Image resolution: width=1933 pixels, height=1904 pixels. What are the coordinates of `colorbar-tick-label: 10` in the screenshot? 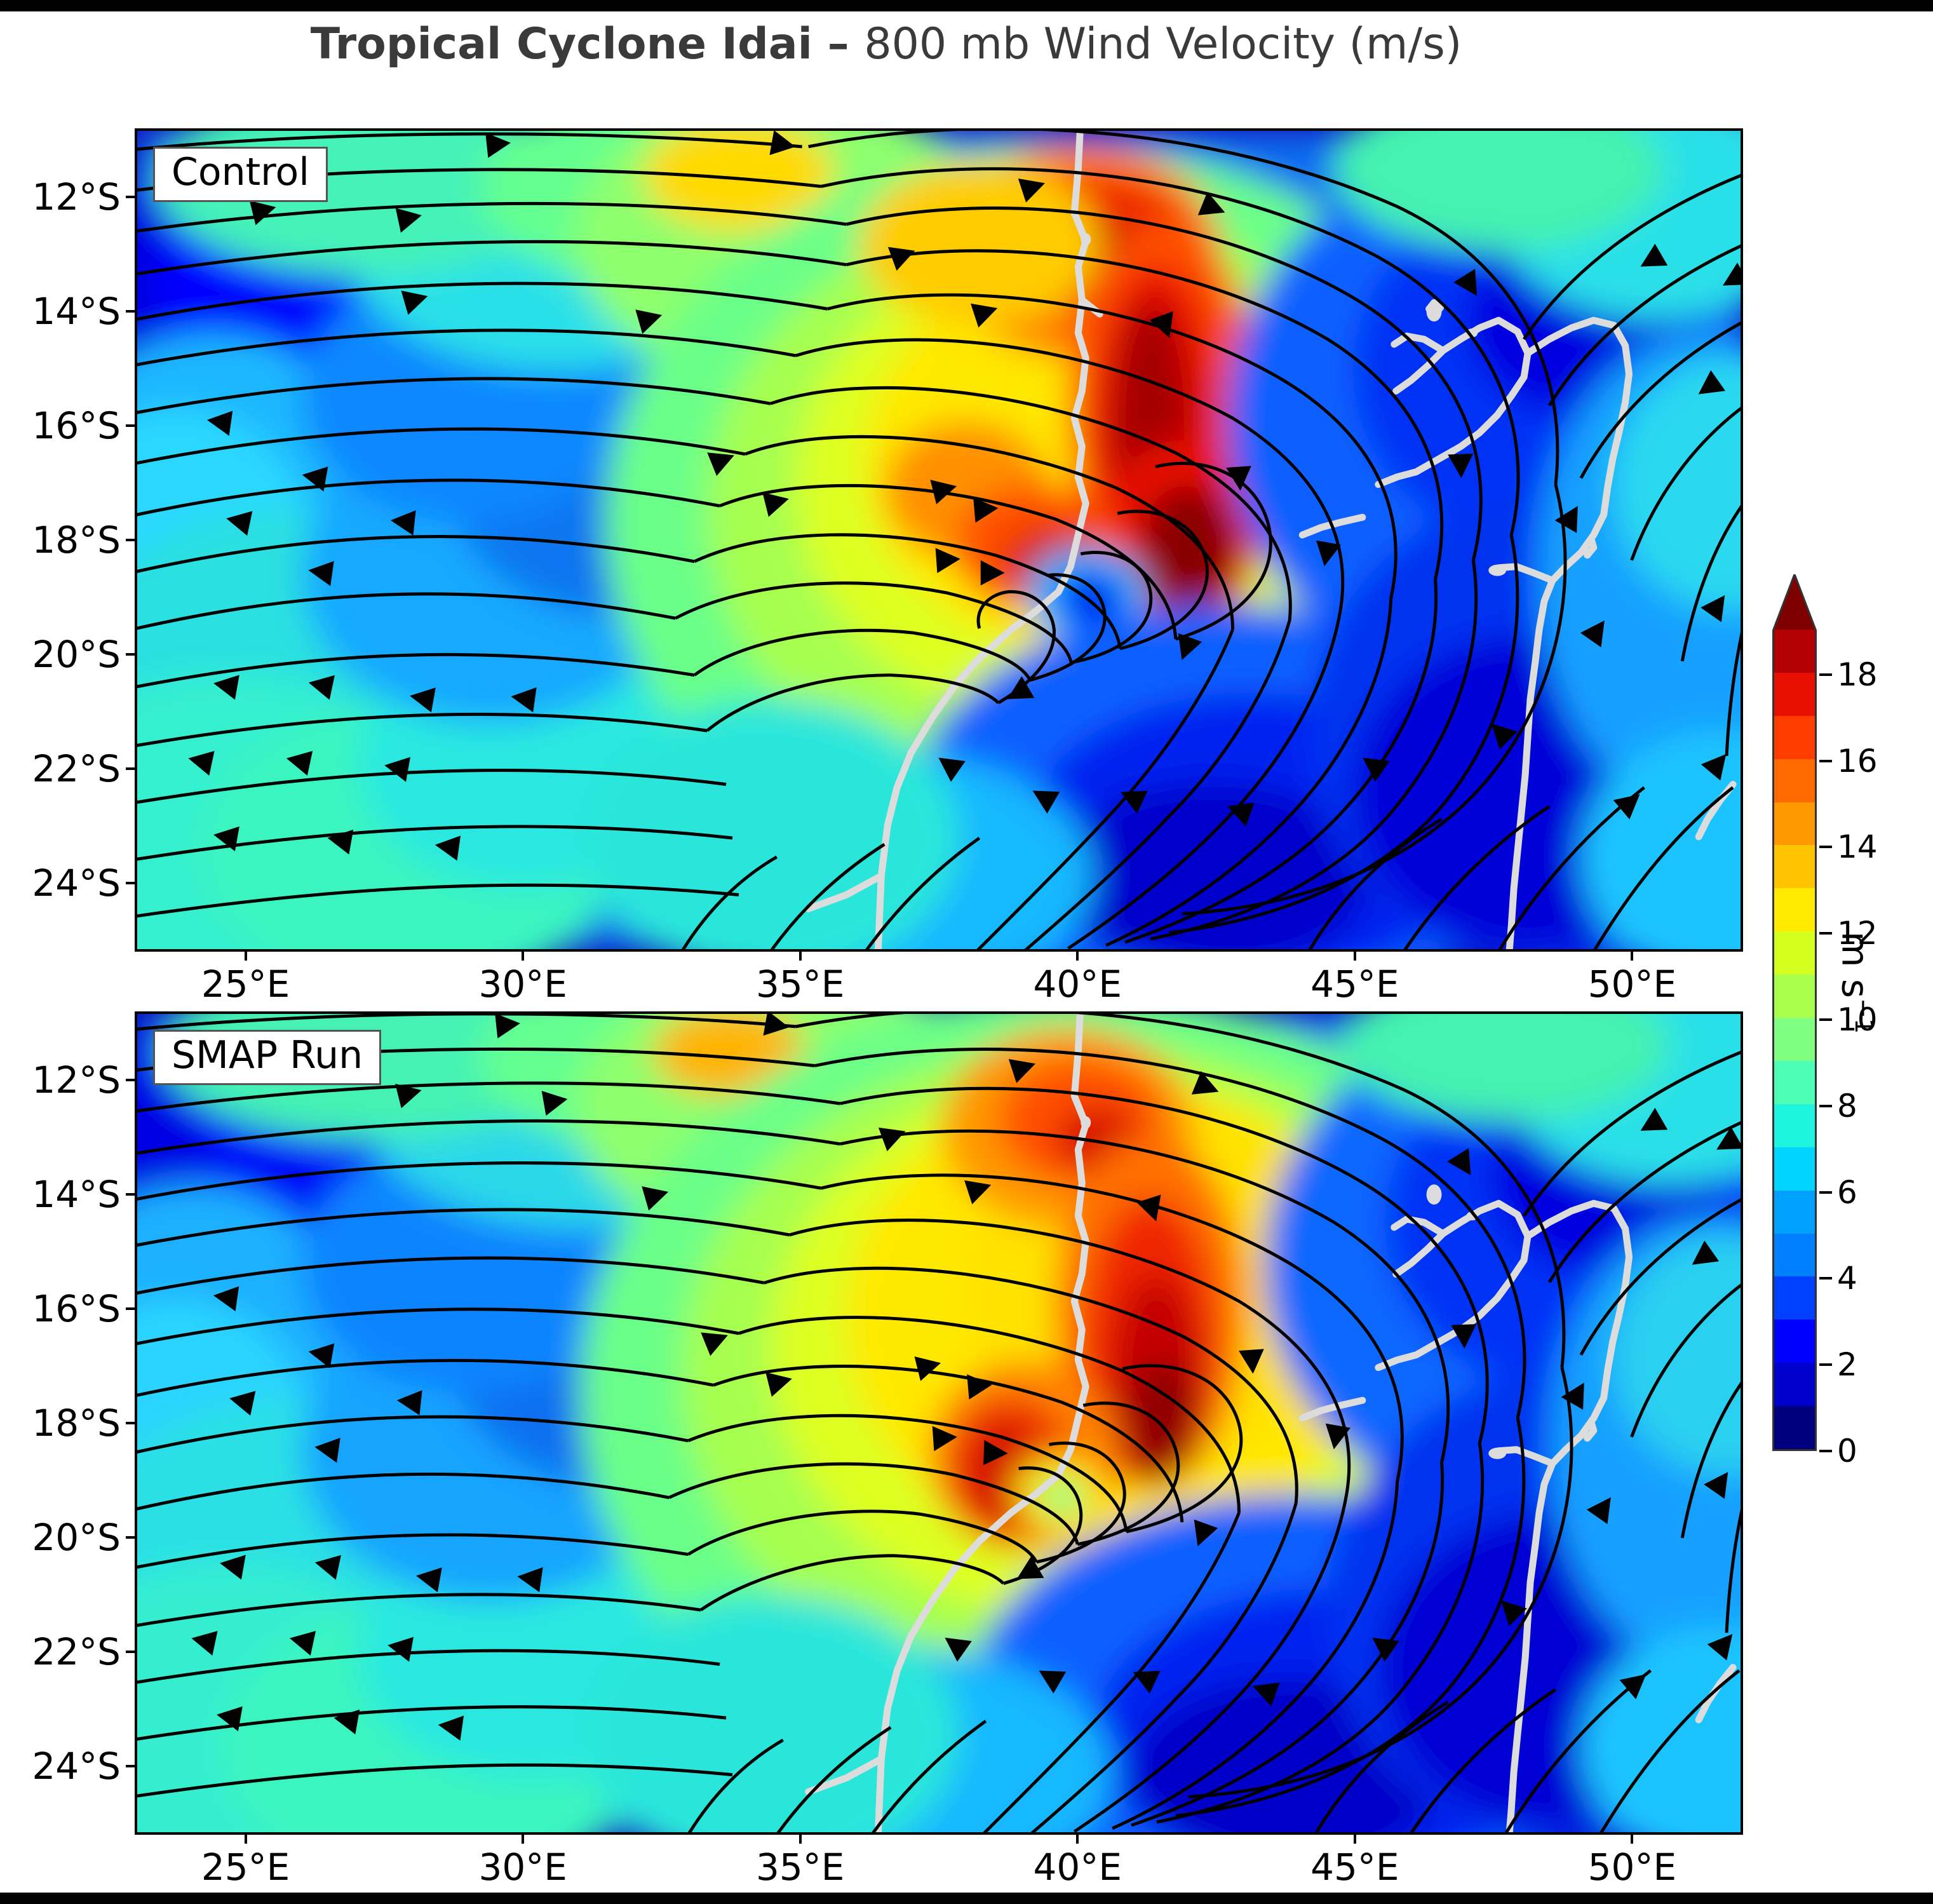 It's located at (1857, 1020).